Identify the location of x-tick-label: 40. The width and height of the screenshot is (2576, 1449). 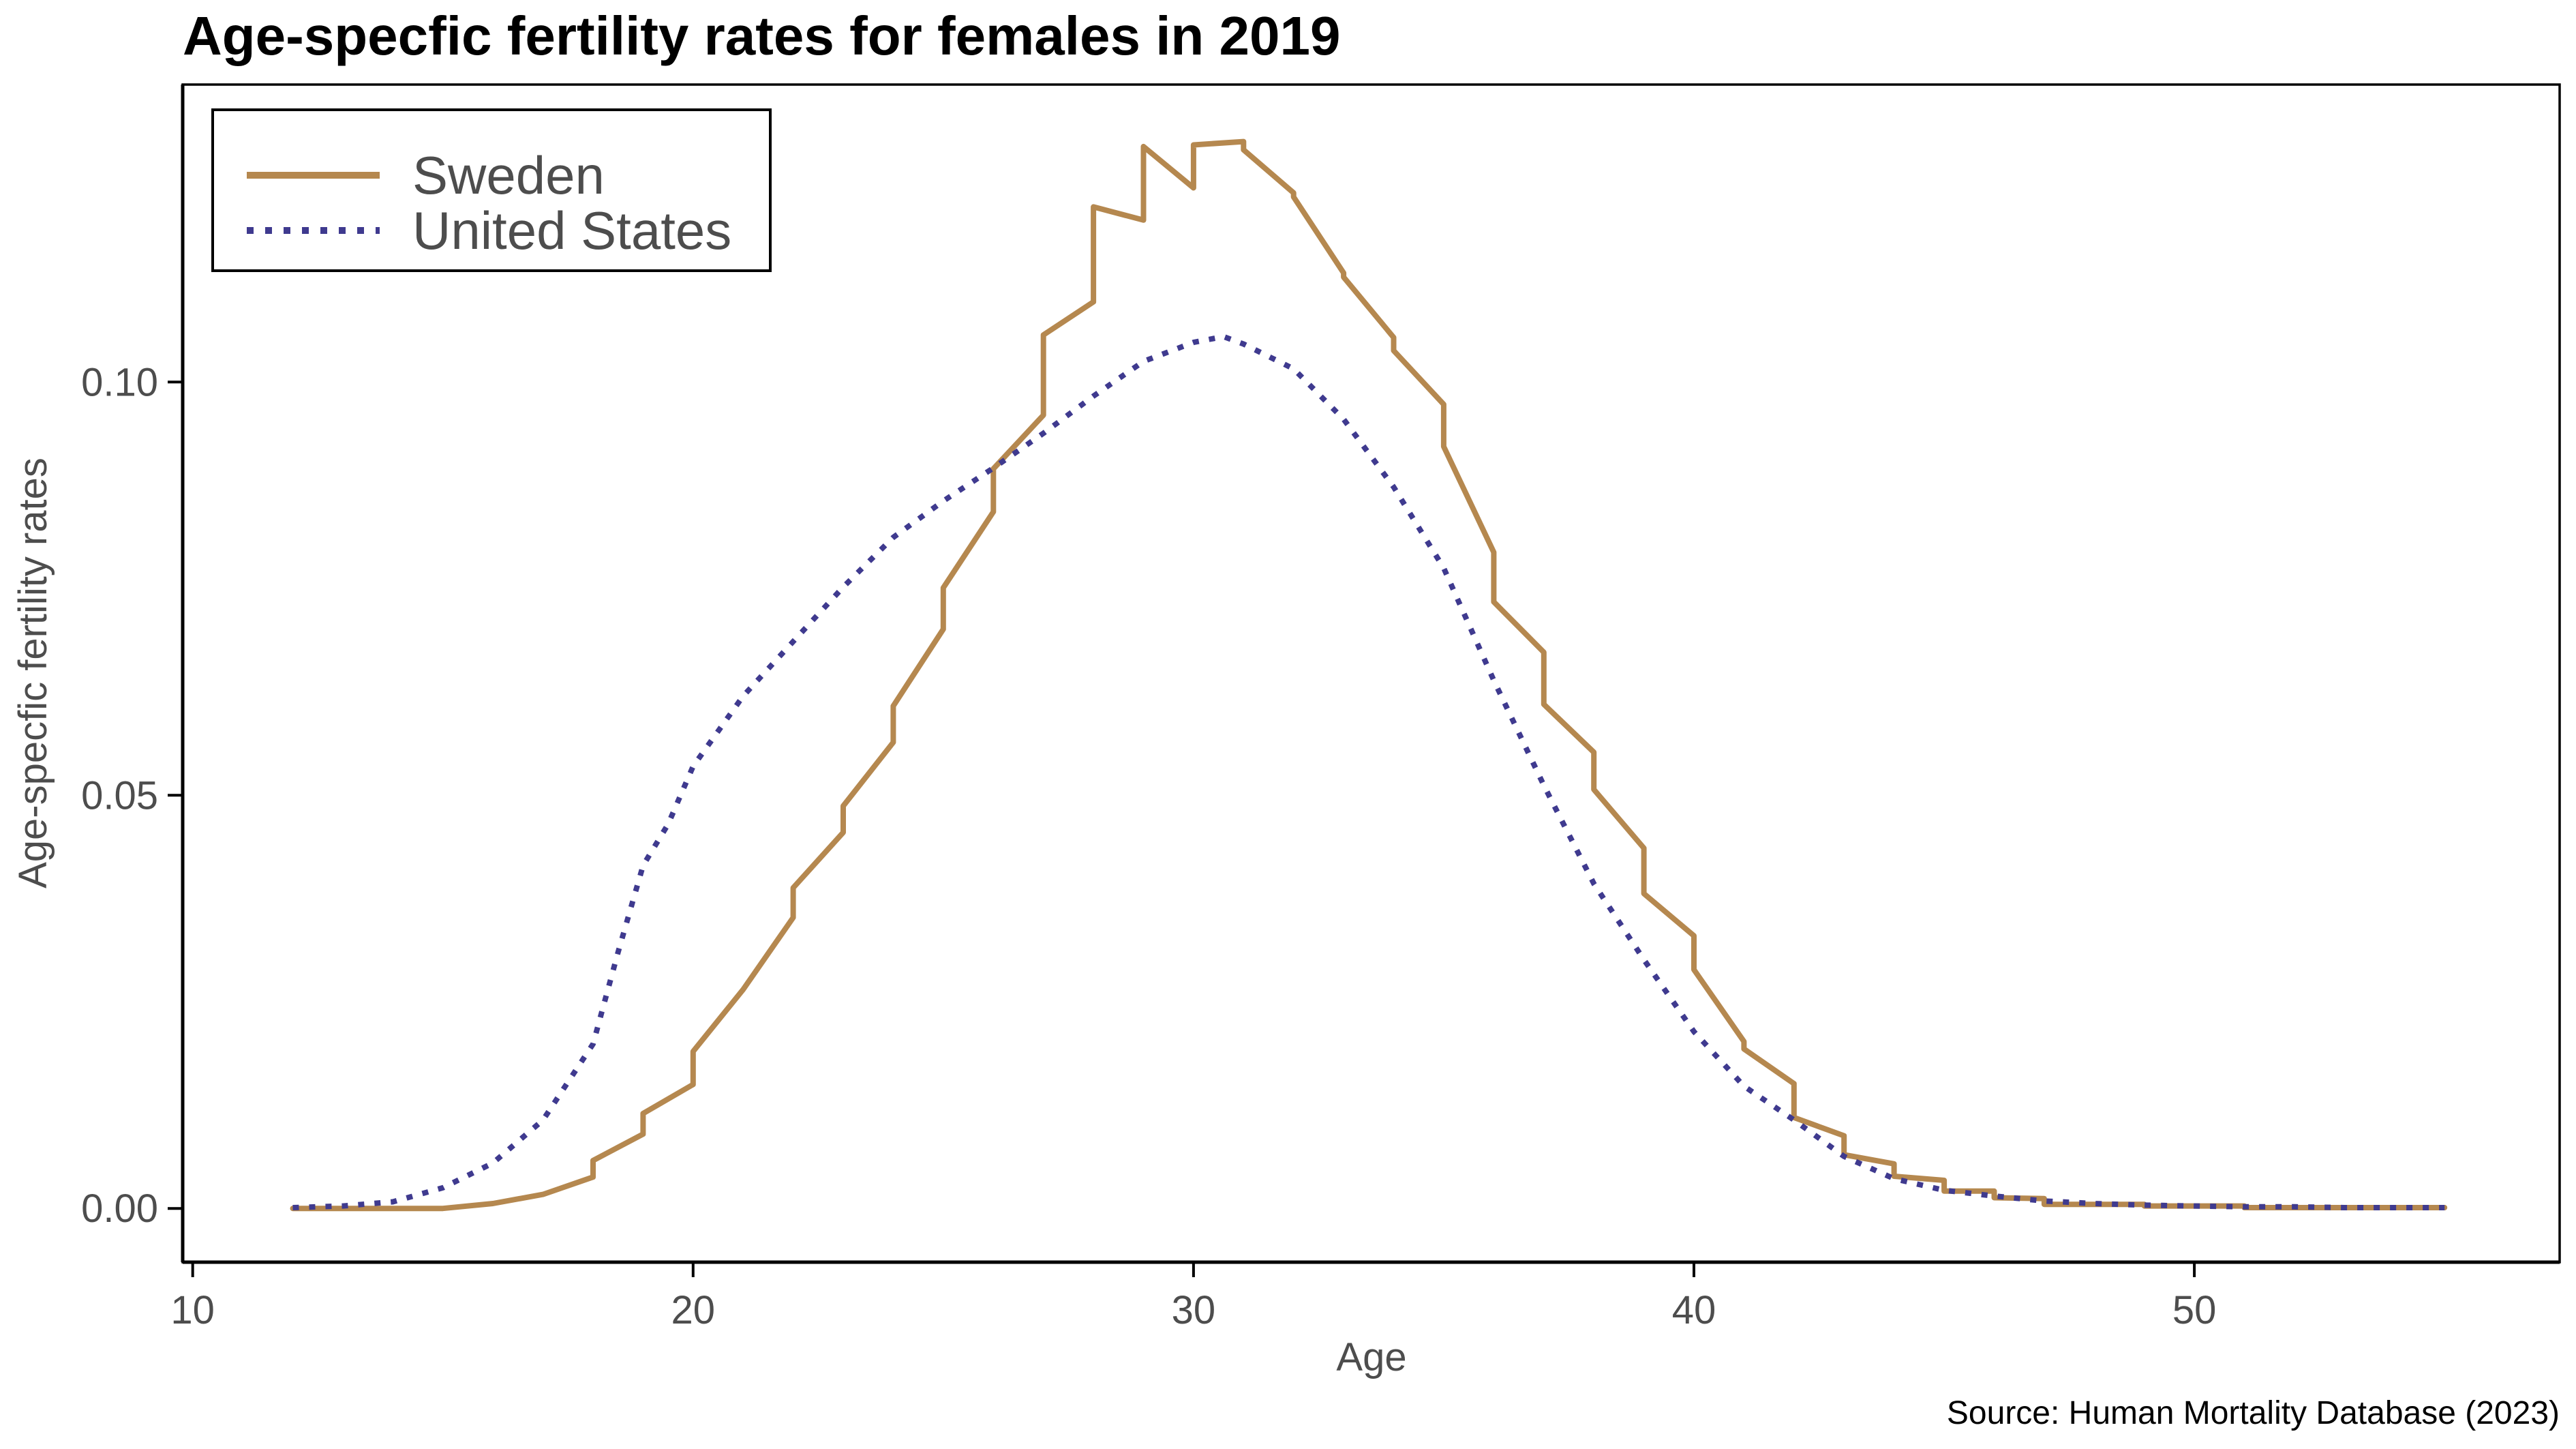
(1694, 1310).